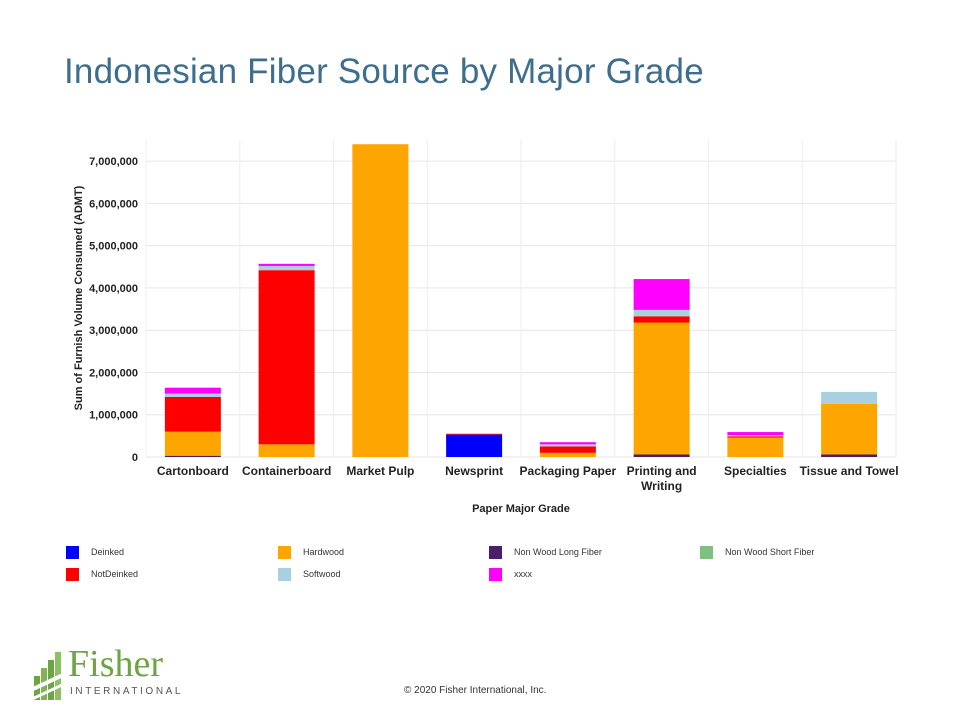 The image size is (960, 720). Describe the element at coordinates (755, 471) in the screenshot. I see `x-category-label: Specialties` at that location.